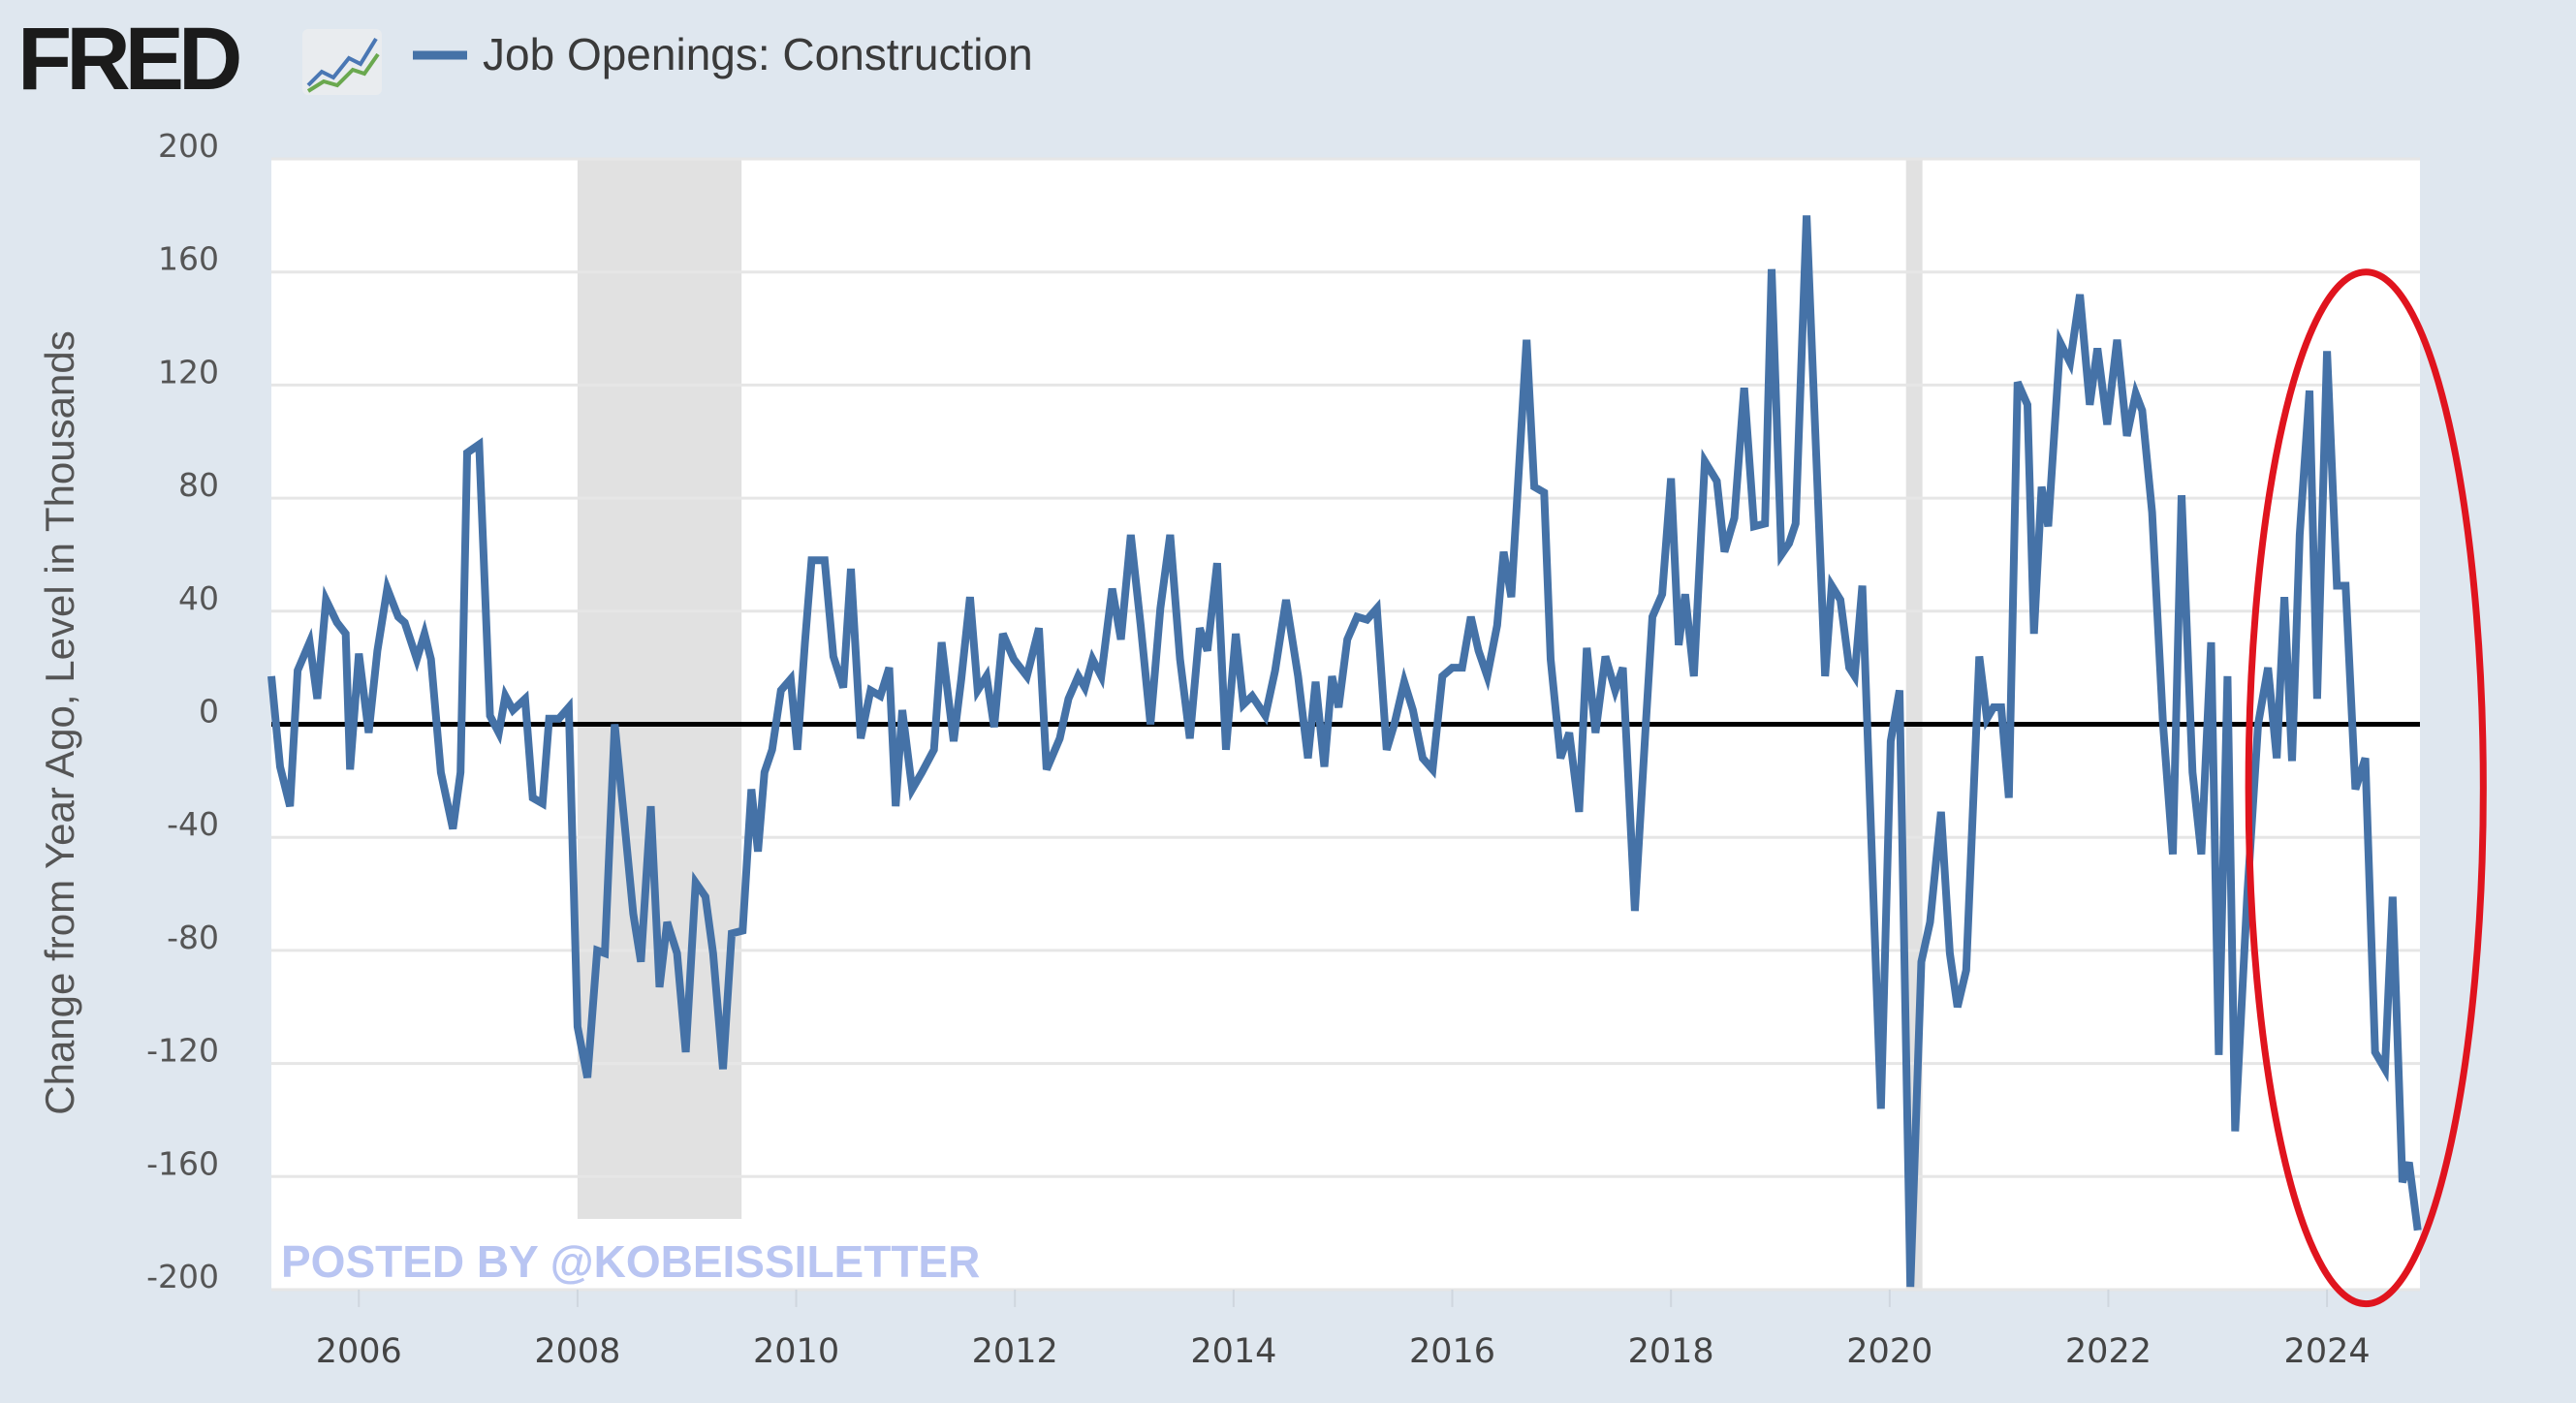 Image resolution: width=2576 pixels, height=1403 pixels. I want to click on header: FRED Job Openings: Construction, so click(525, 59).